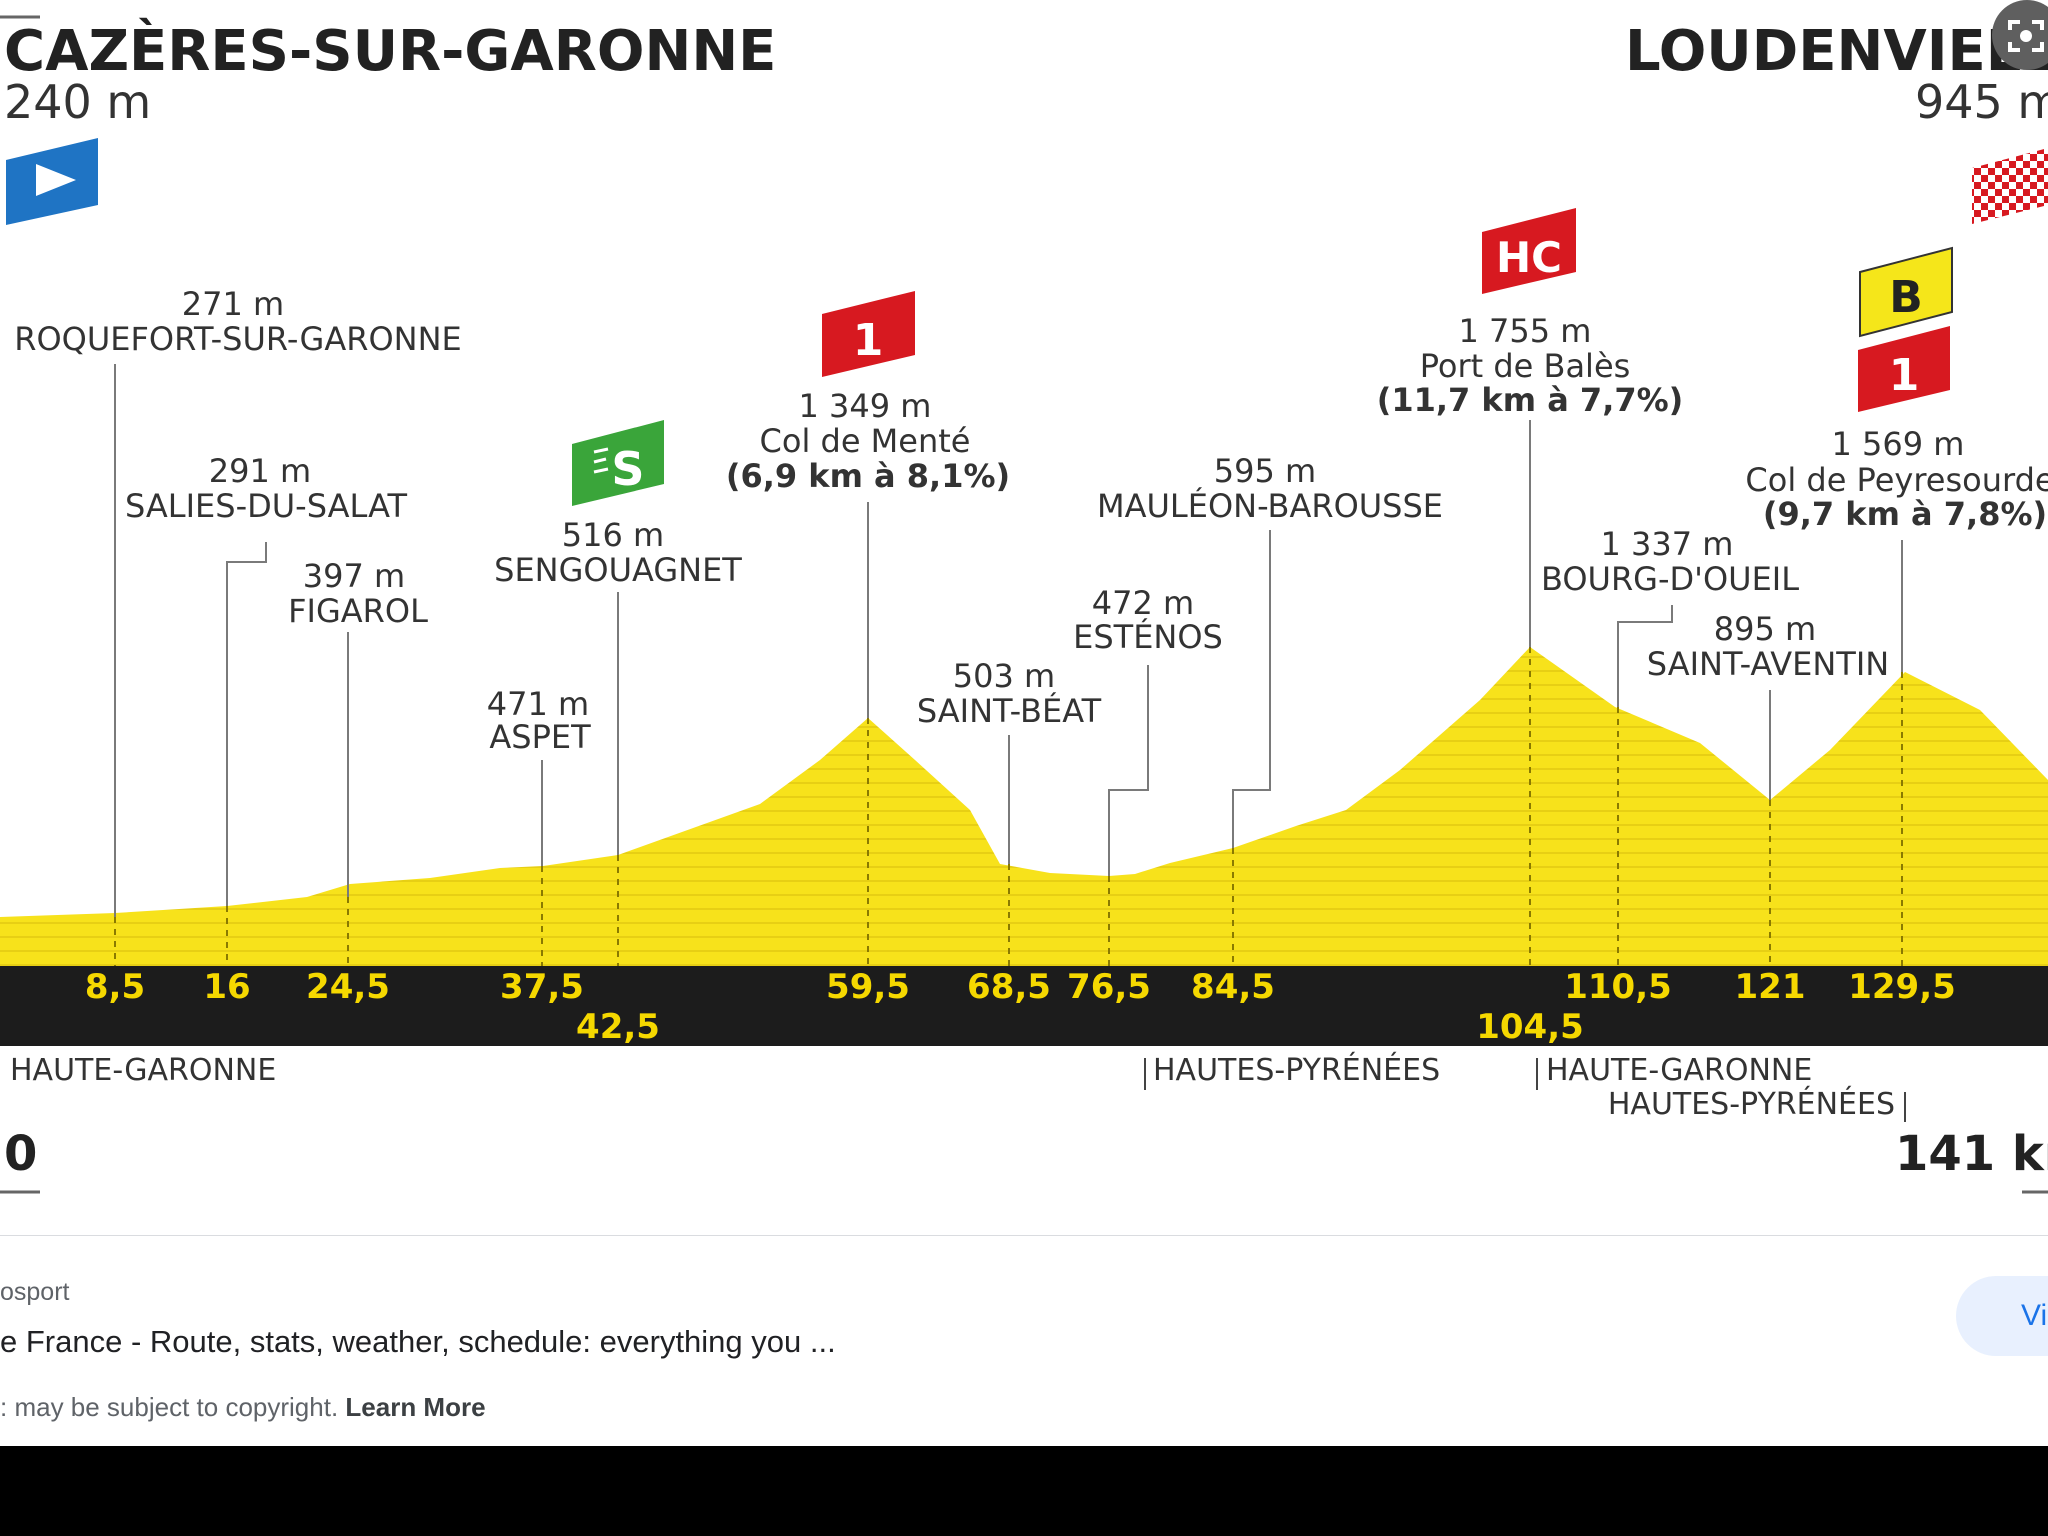  I want to click on km-mark: 68,5, so click(1009, 987).